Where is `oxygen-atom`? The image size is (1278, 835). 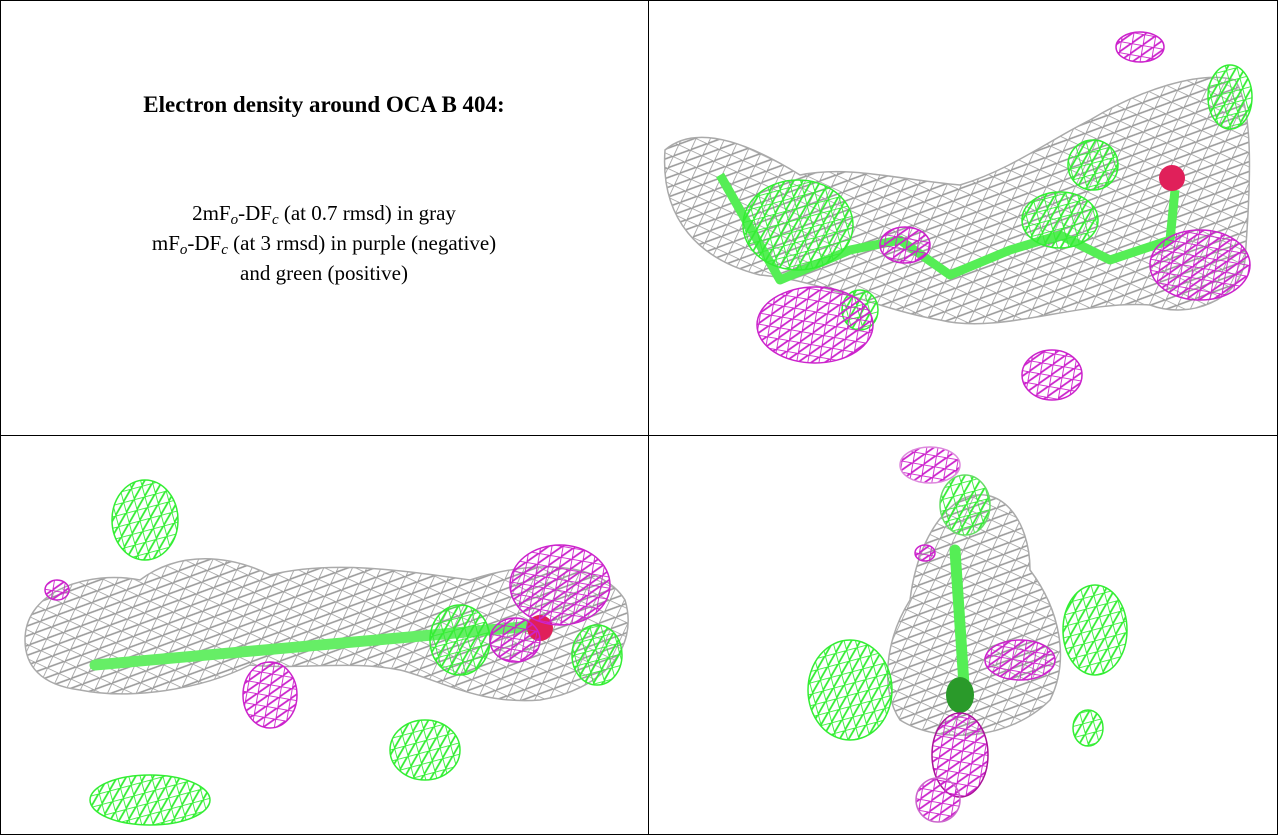
oxygen-atom is located at coordinates (1172, 178).